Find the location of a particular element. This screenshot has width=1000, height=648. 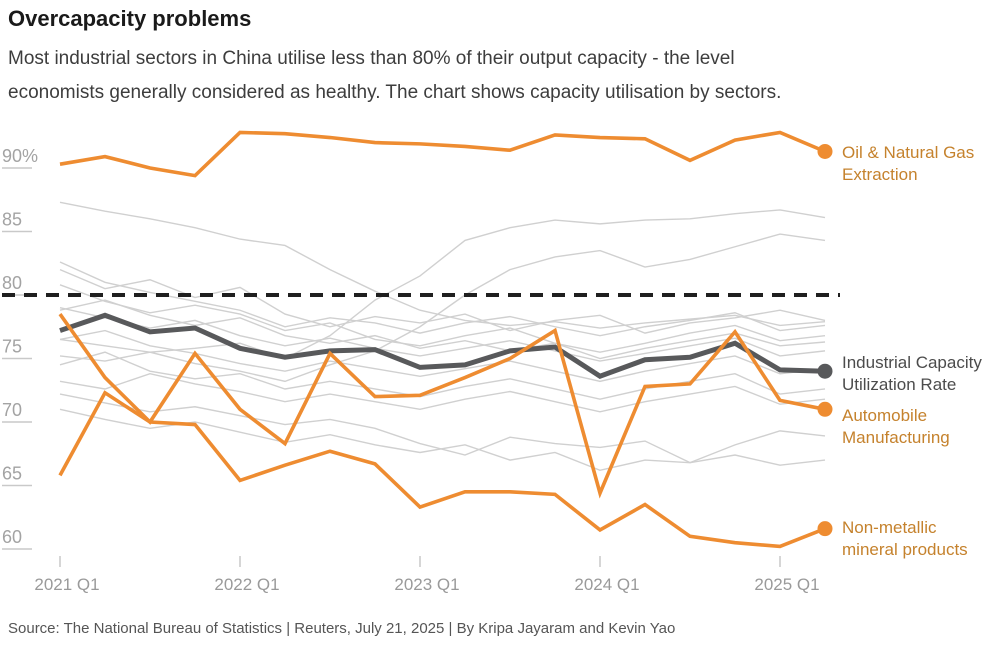

series-label-line: Extraction is located at coordinates (880, 174).